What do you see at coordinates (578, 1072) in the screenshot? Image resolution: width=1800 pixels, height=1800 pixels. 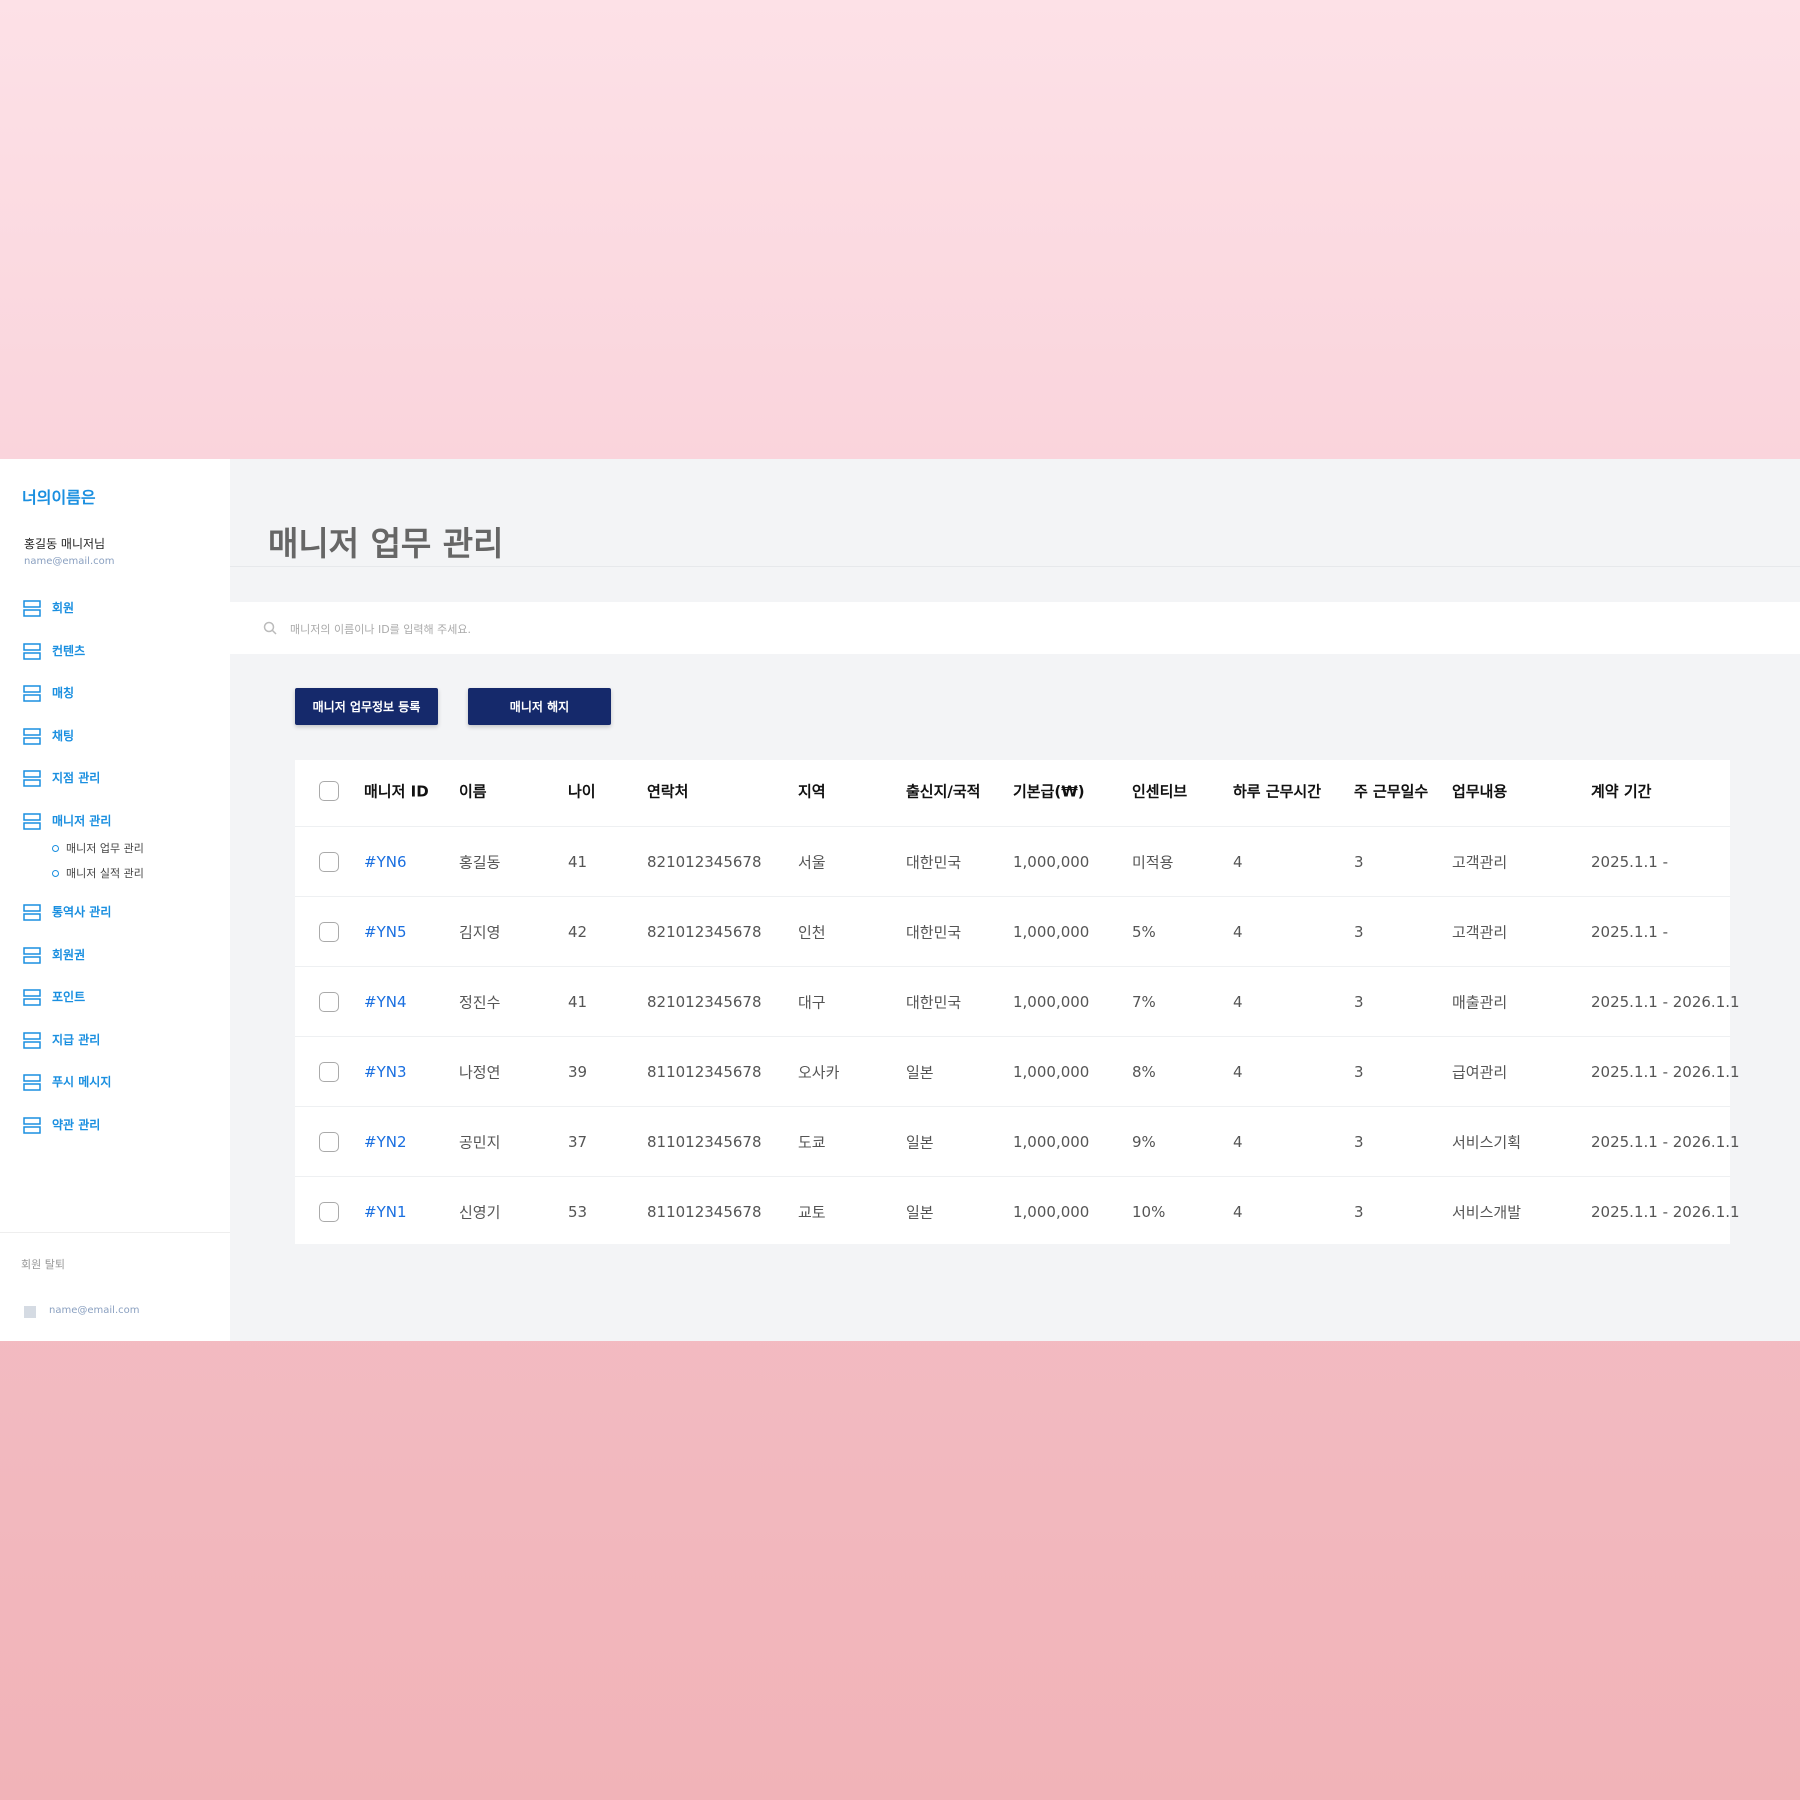 I see `cell: 39` at bounding box center [578, 1072].